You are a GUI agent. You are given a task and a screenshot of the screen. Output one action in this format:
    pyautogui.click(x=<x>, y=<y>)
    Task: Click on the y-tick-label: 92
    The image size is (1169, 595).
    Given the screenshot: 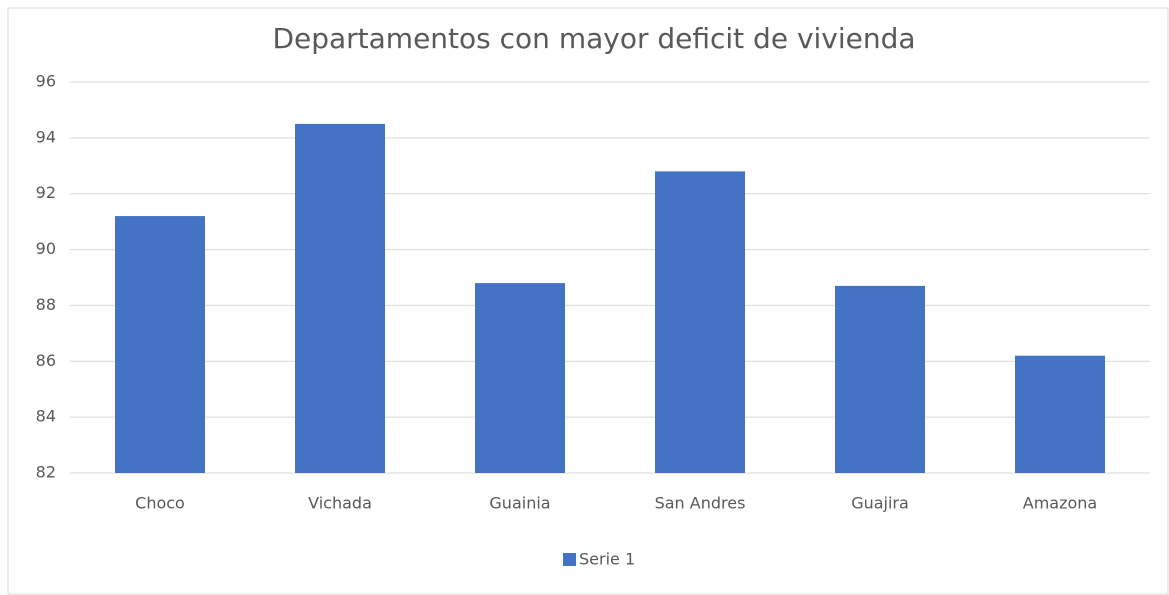 What is the action you would take?
    pyautogui.click(x=46, y=192)
    